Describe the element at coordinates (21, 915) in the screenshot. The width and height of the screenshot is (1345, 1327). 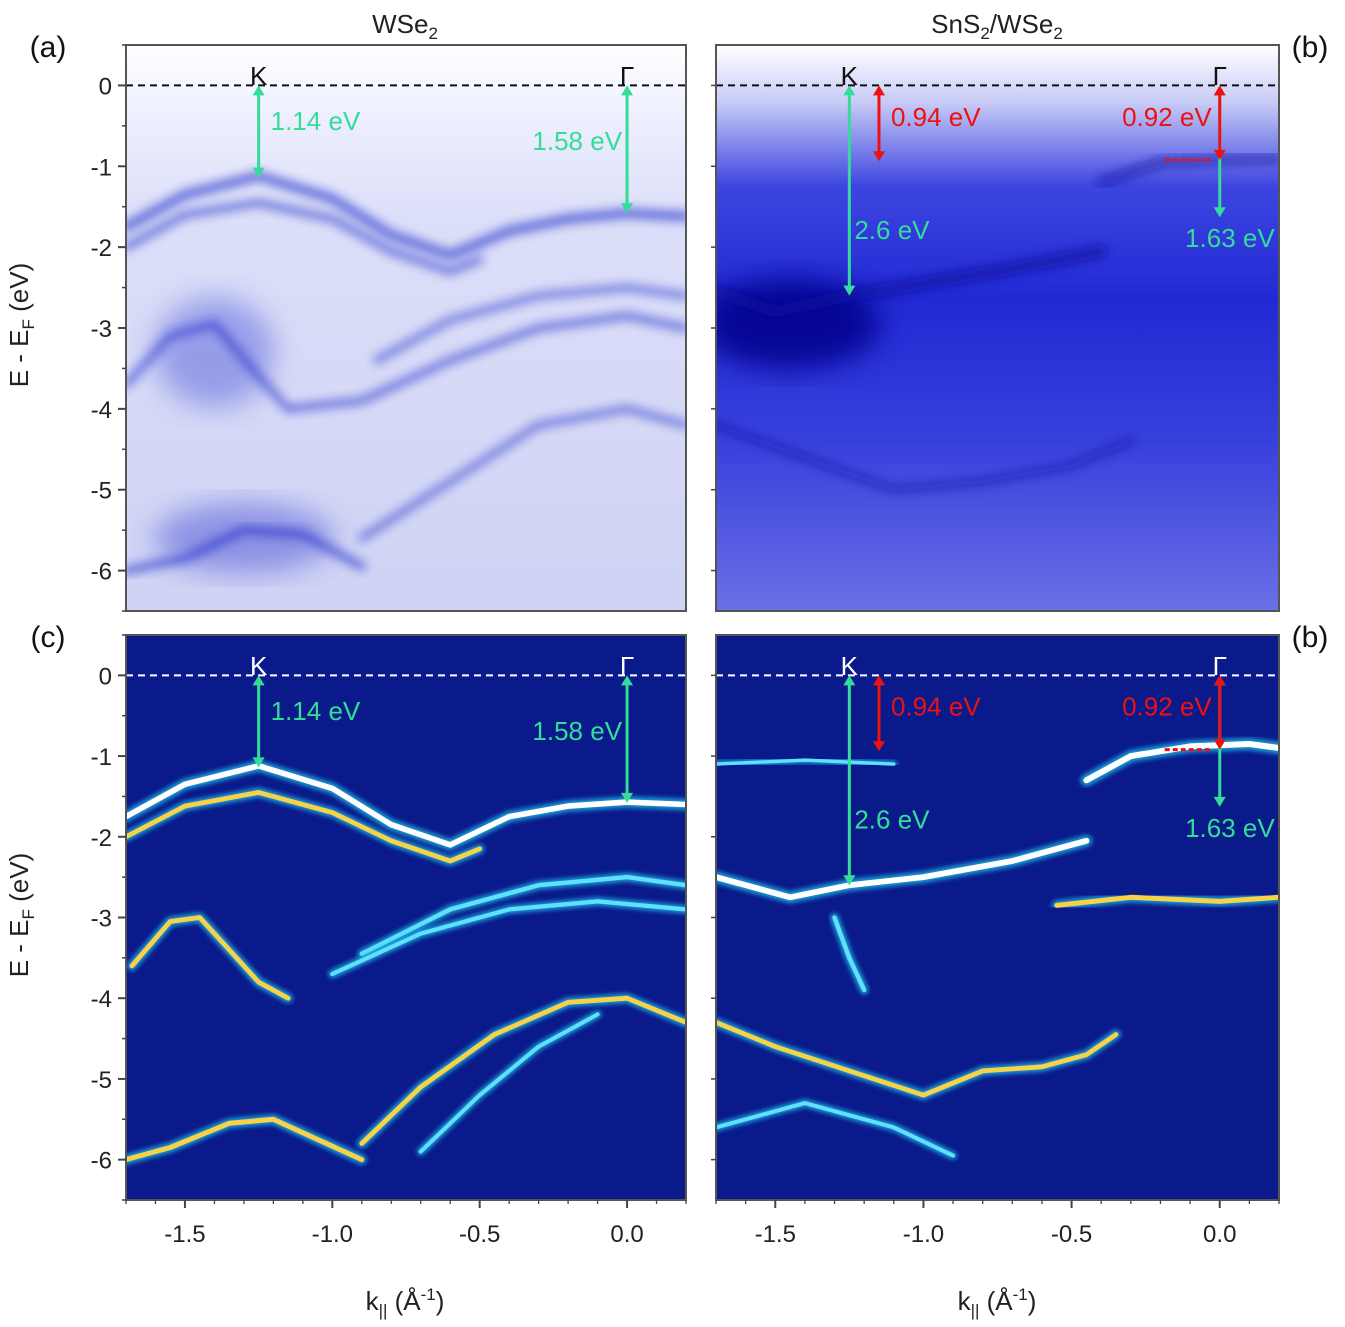
I see `ylabel-bottom: E - EF (eV)` at that location.